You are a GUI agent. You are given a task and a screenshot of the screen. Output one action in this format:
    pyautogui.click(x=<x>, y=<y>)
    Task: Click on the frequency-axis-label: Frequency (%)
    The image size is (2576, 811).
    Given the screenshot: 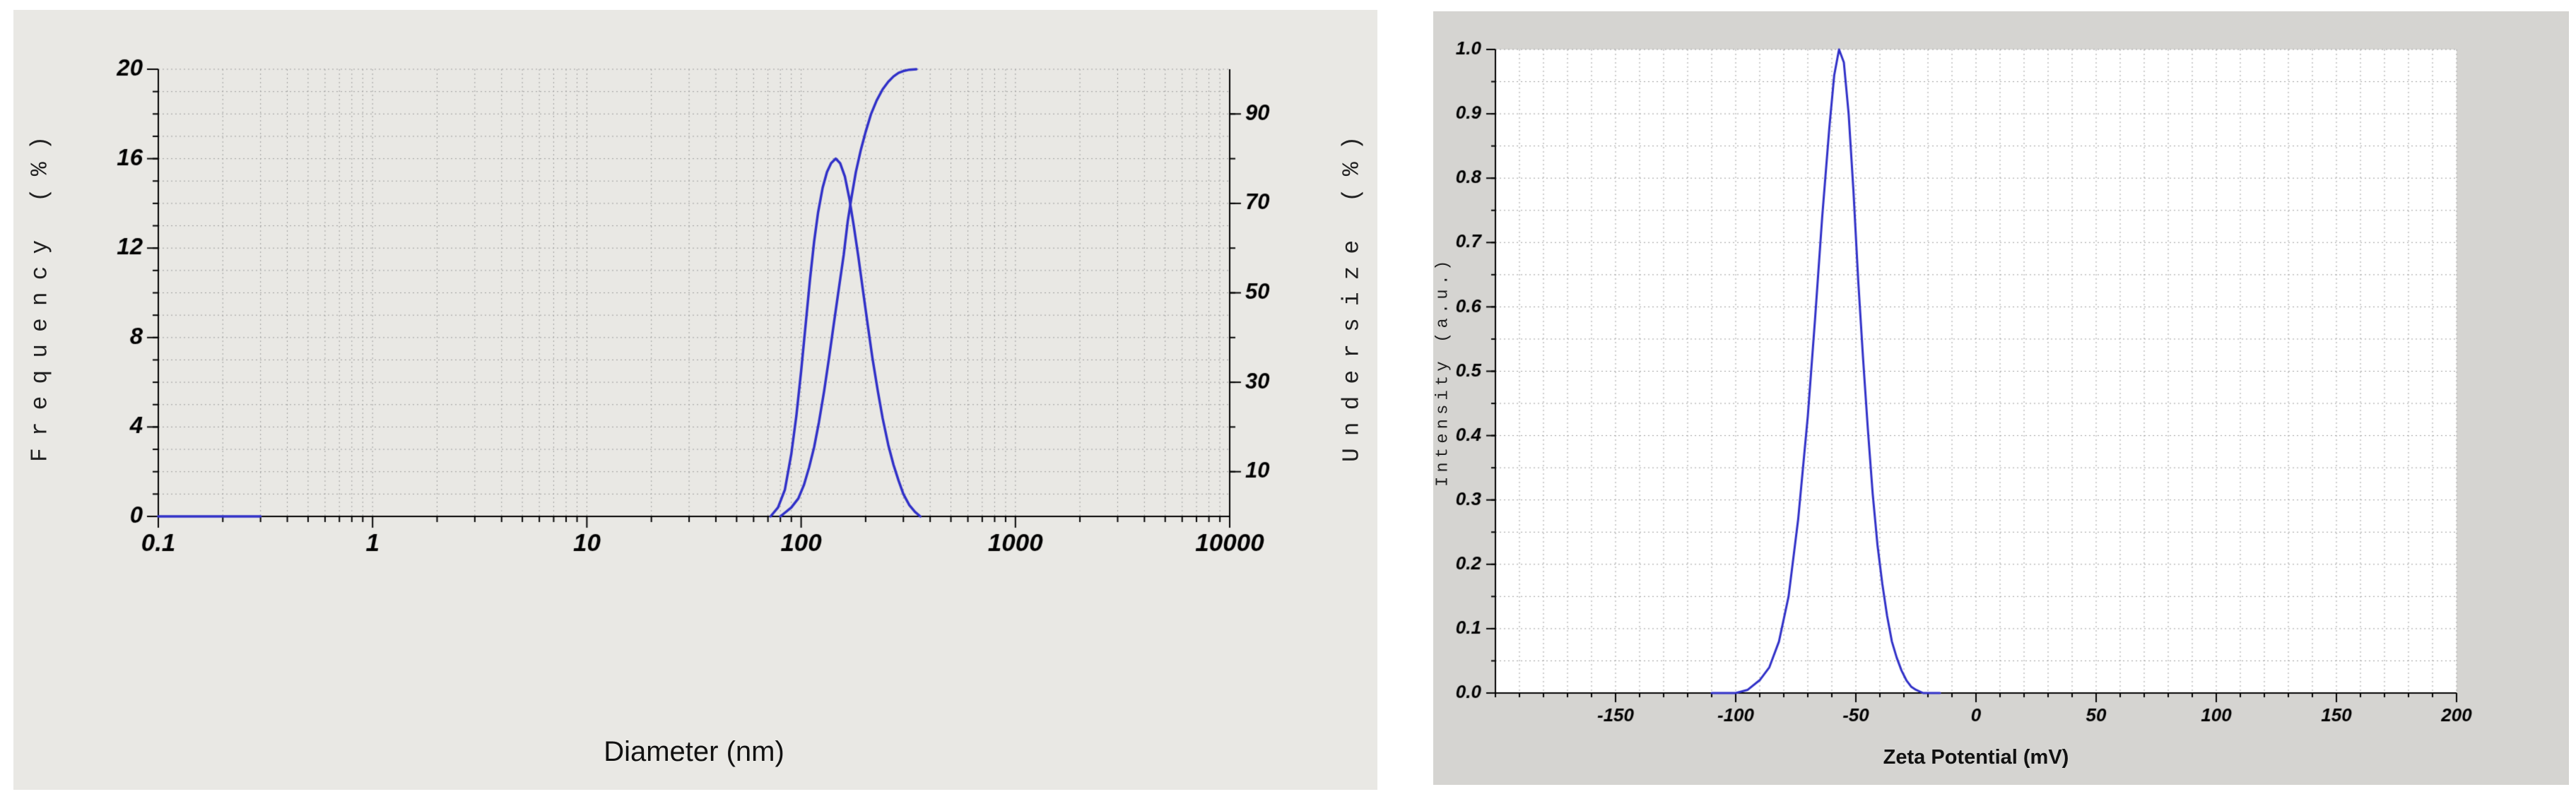 What is the action you would take?
    pyautogui.click(x=40, y=293)
    